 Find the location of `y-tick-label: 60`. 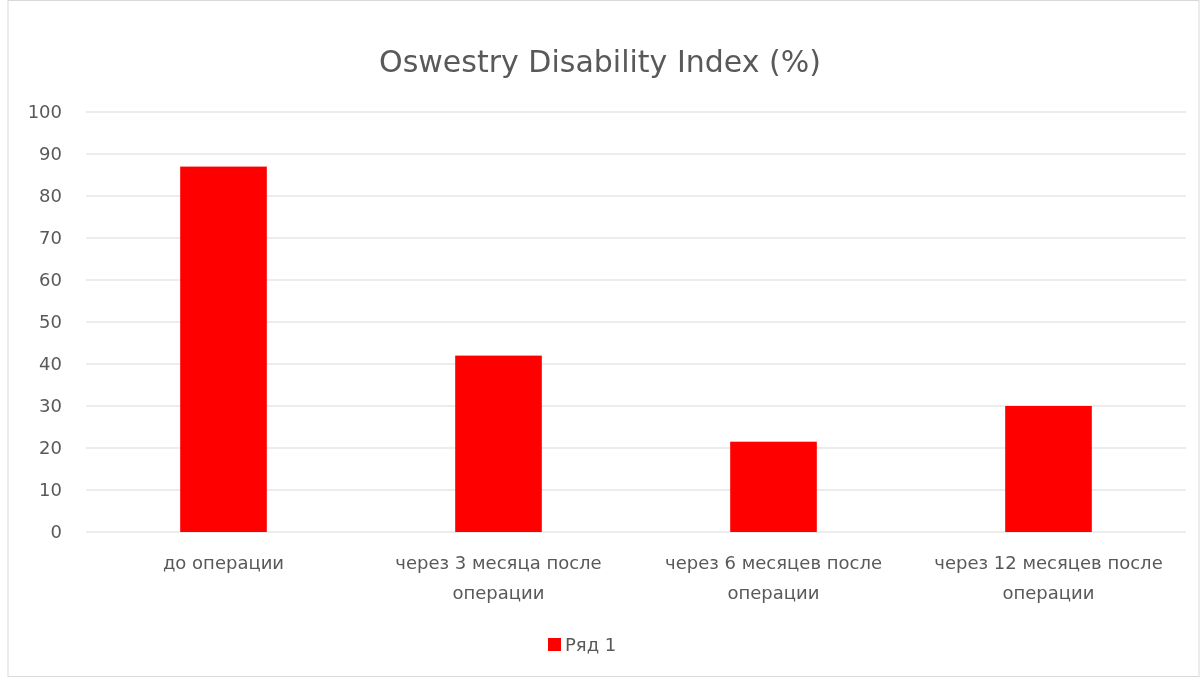

y-tick-label: 60 is located at coordinates (50, 280).